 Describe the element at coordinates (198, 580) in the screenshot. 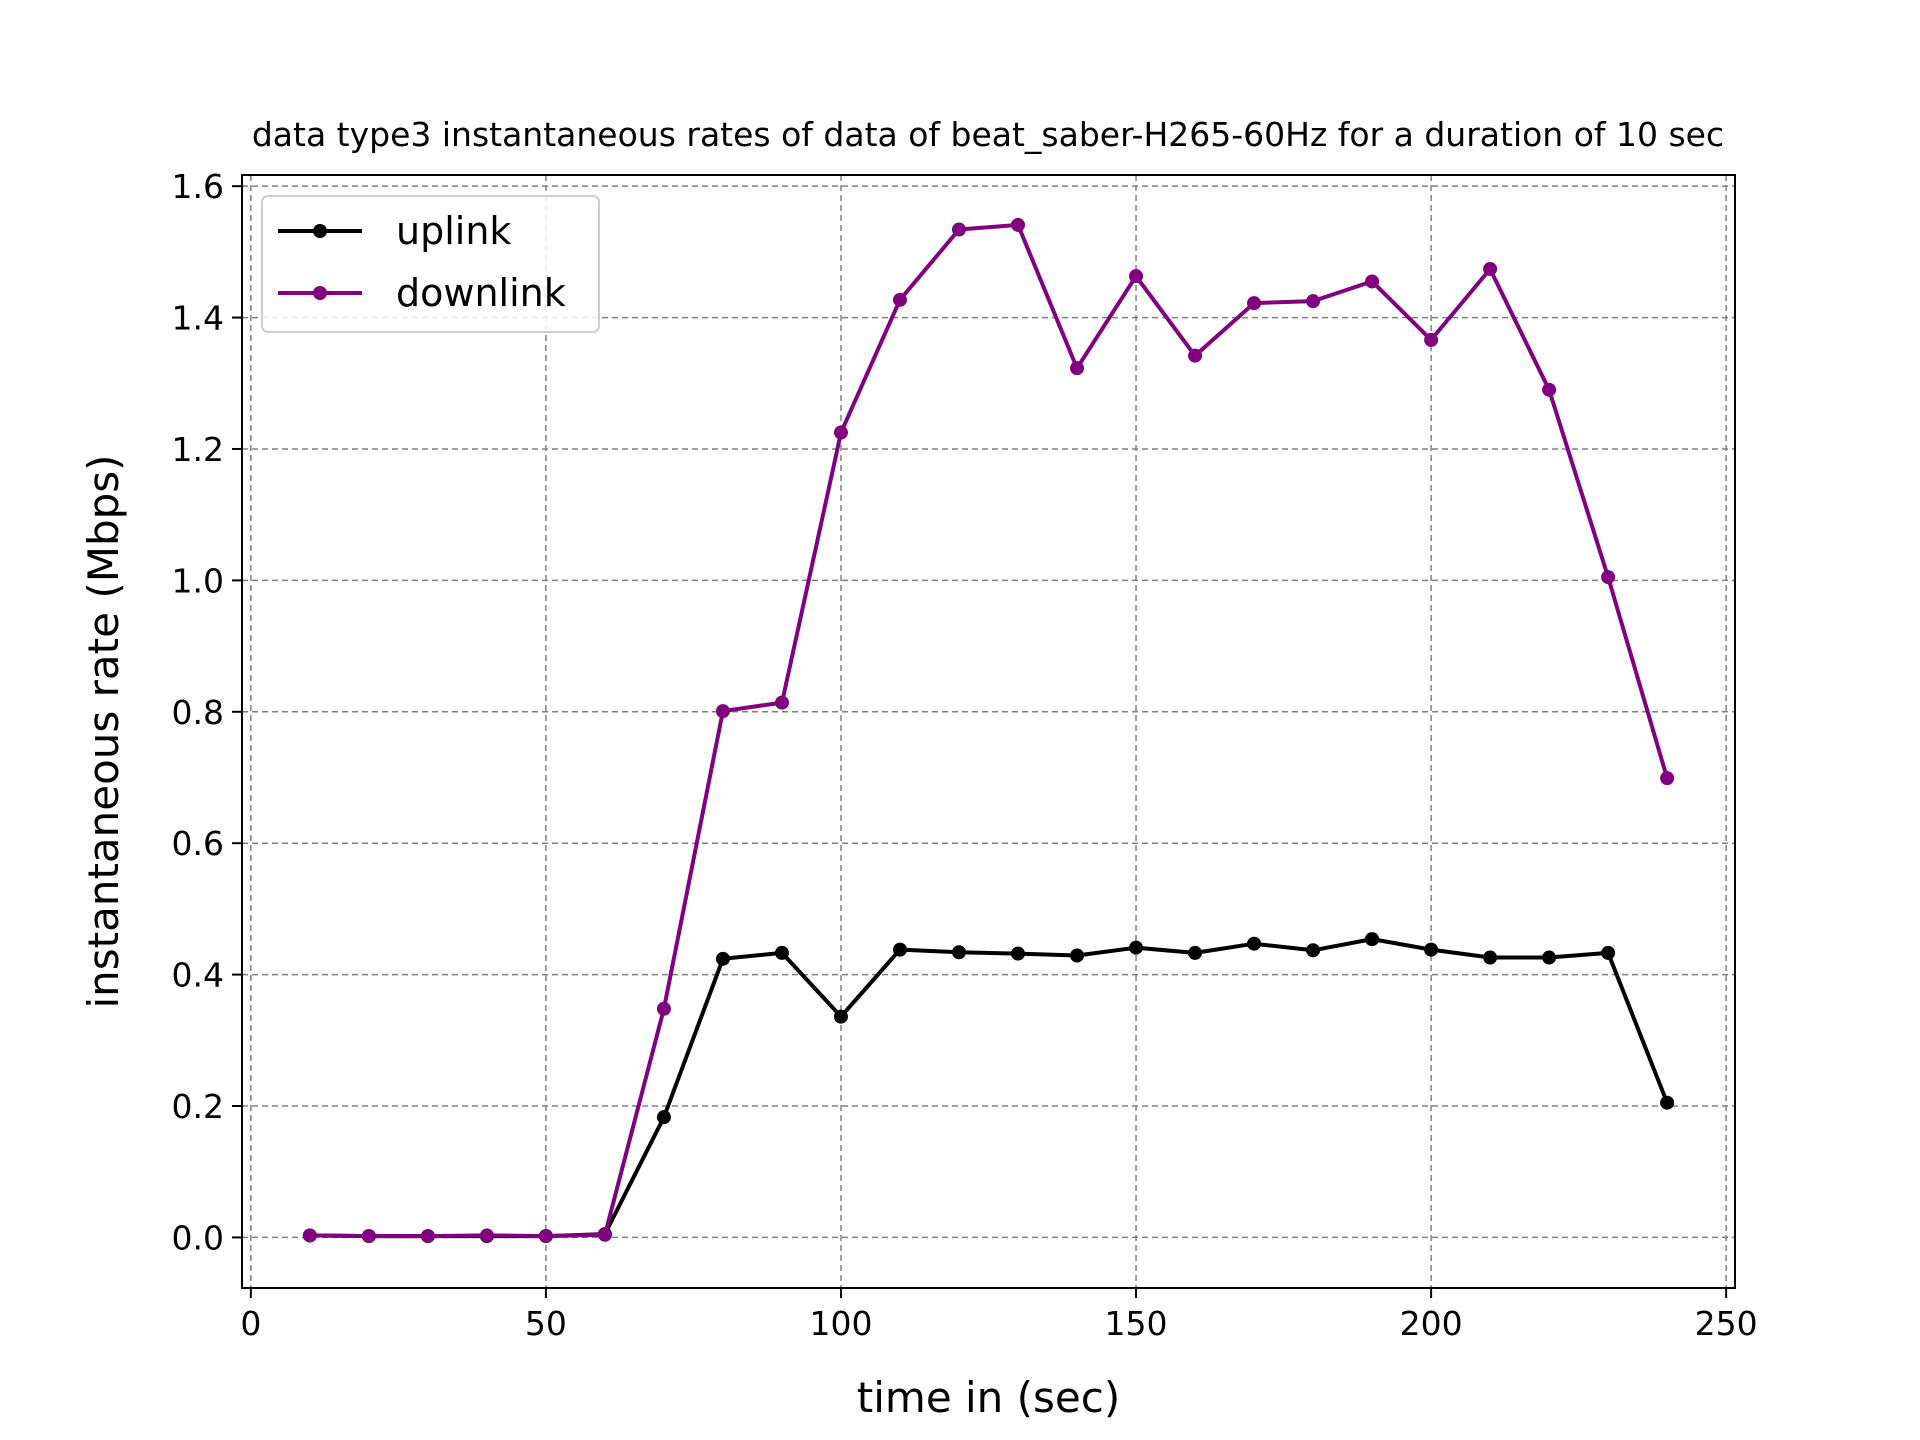

I see `y-tick-label: 1.0` at that location.